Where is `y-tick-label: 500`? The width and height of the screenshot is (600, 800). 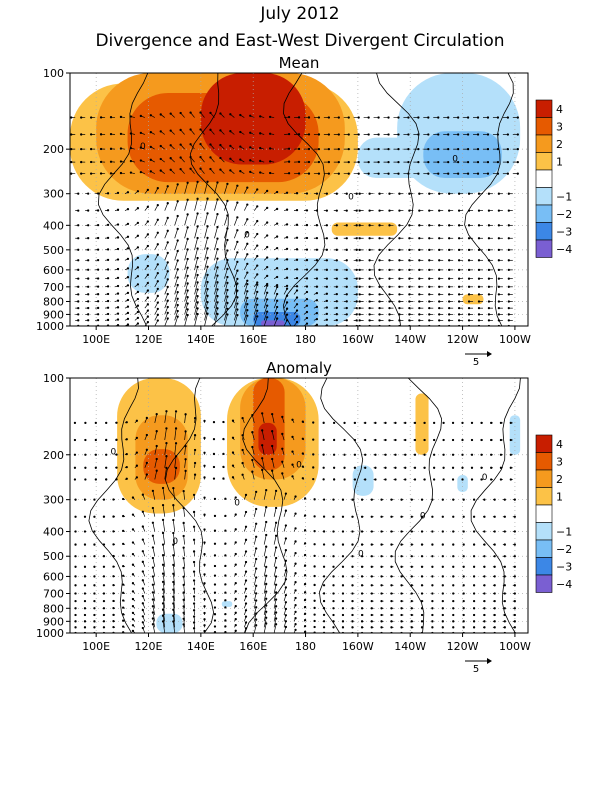 y-tick-label: 500 is located at coordinates (53, 250).